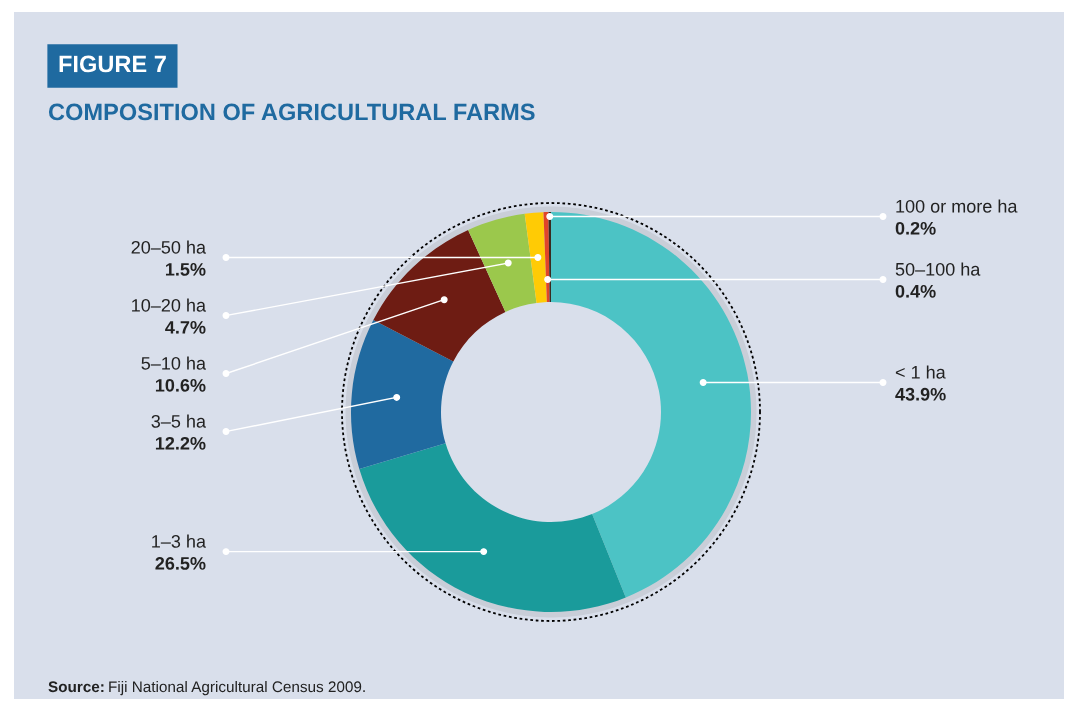 The width and height of the screenshot is (1078, 711). I want to click on data-label: 1.5%, so click(185, 269).